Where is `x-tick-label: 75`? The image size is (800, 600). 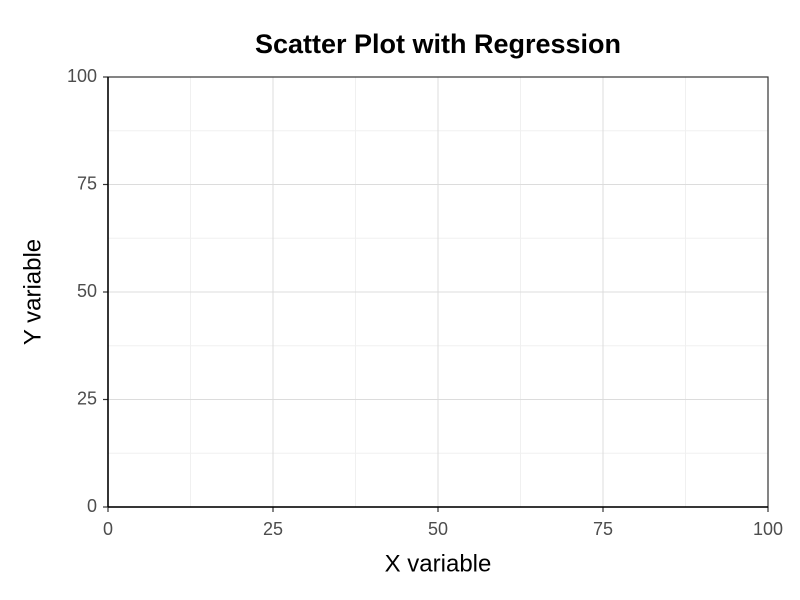 x-tick-label: 75 is located at coordinates (603, 529).